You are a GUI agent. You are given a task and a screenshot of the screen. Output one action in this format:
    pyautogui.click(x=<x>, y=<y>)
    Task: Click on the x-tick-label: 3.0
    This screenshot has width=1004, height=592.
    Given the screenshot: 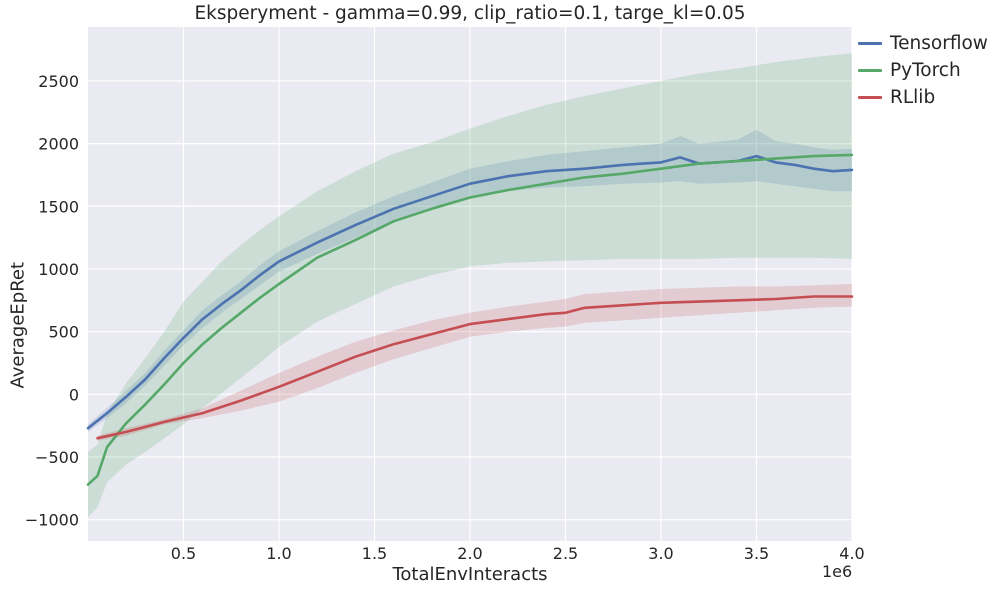 What is the action you would take?
    pyautogui.click(x=660, y=553)
    